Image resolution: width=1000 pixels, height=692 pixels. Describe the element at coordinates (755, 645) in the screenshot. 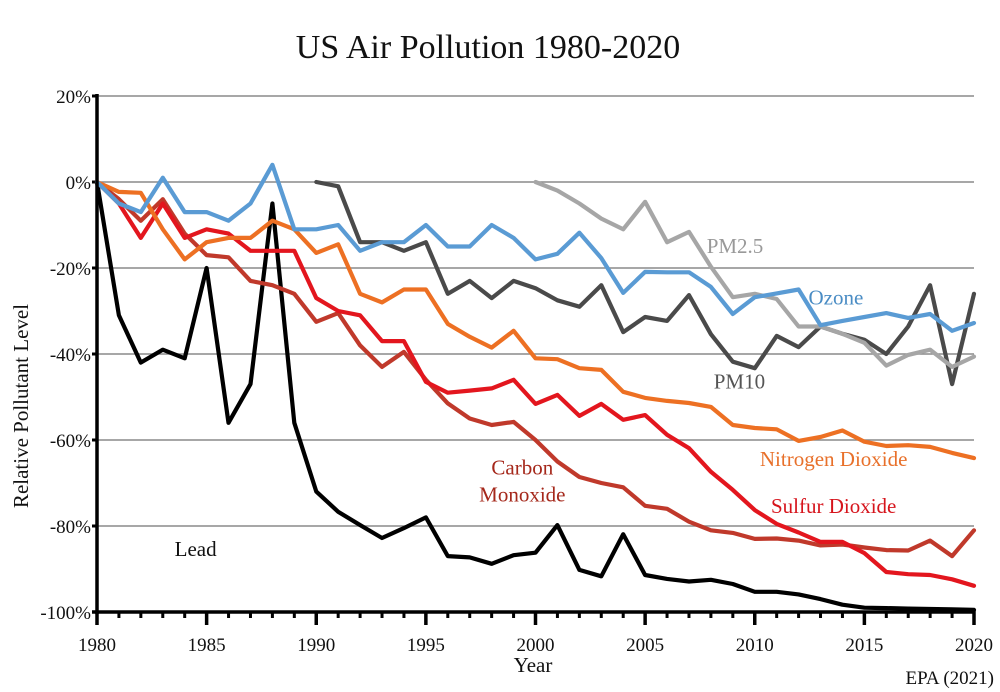

I see `x-tick-label: 2010` at that location.